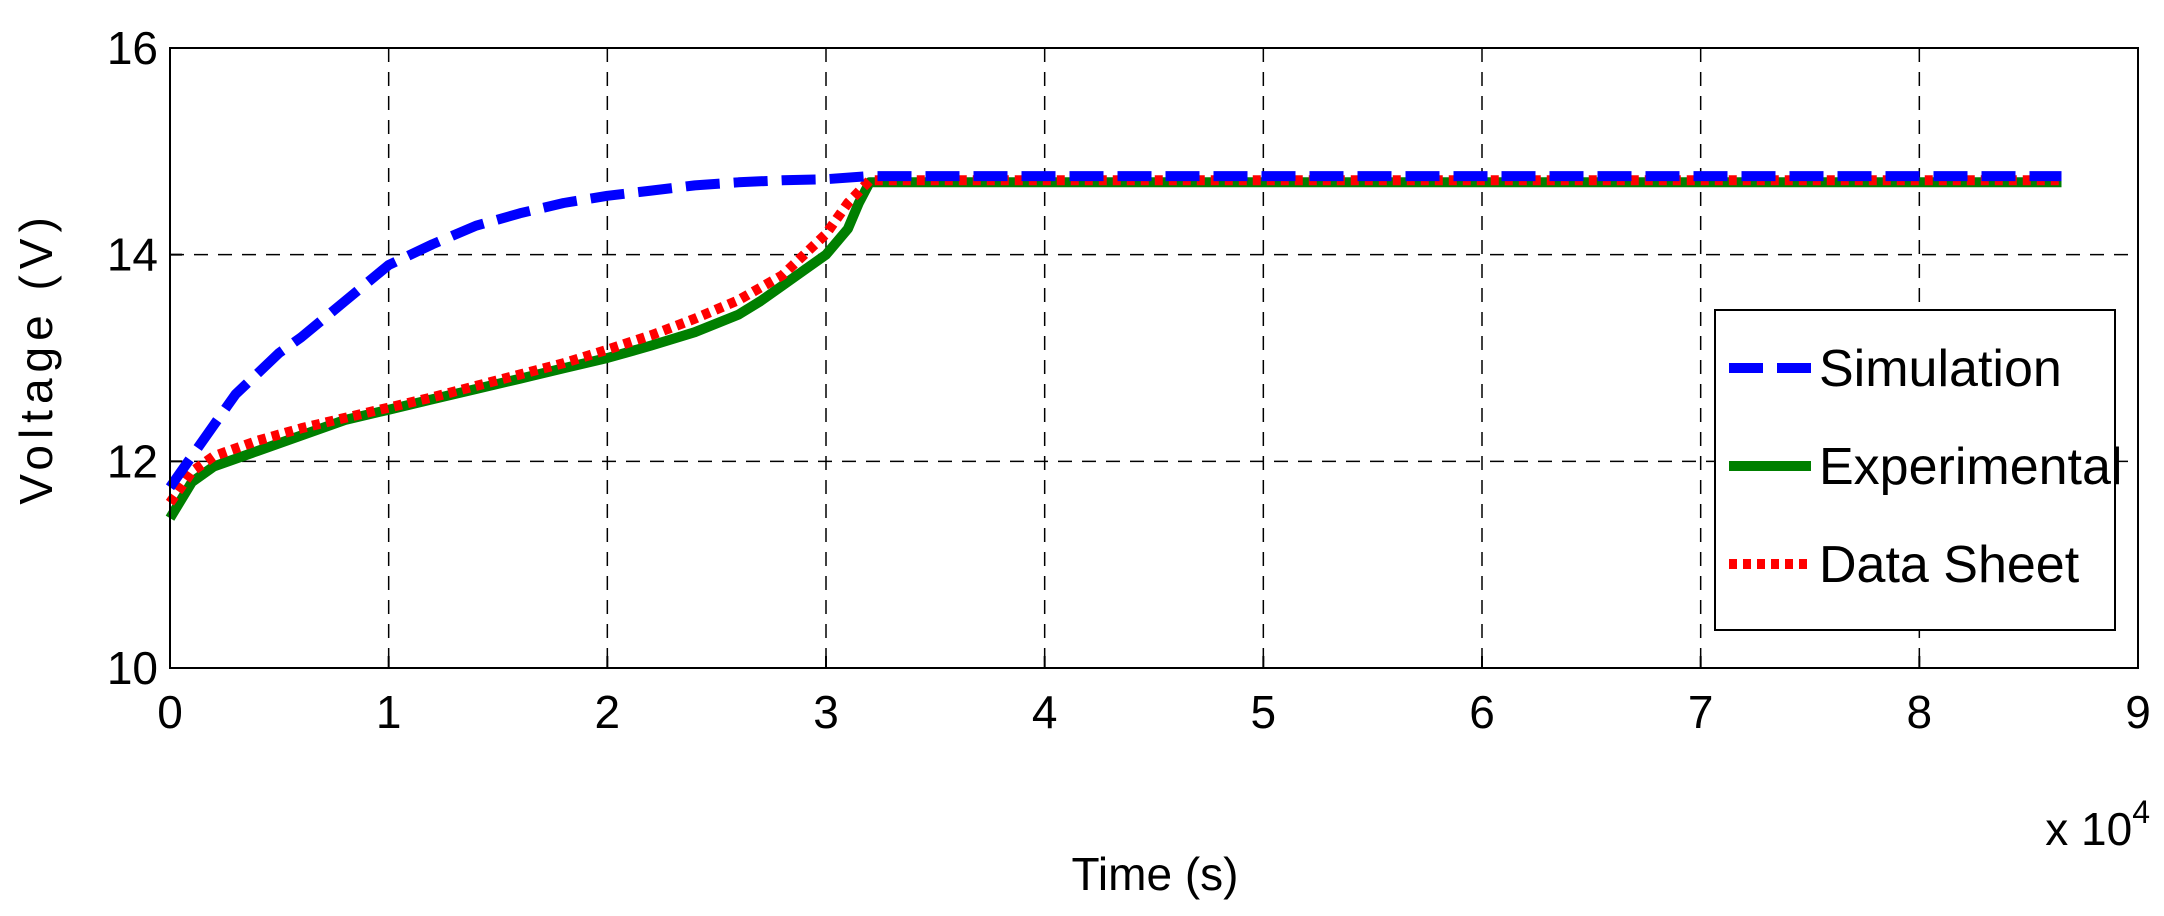 The image size is (2164, 916). I want to click on x-tick-label: 2, so click(608, 712).